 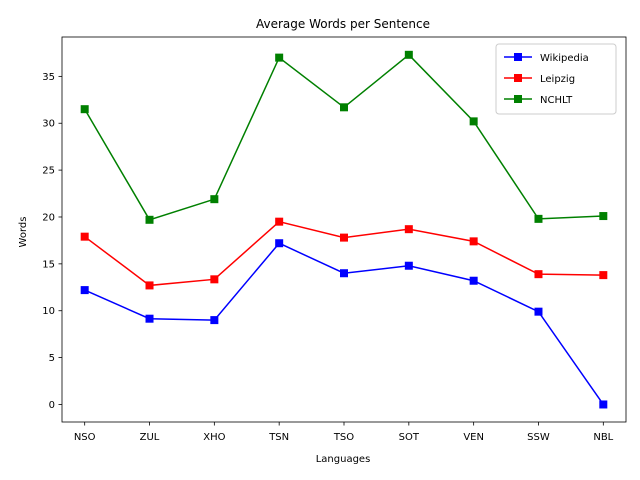 I want to click on y-tick-label: 10, so click(x=48, y=311).